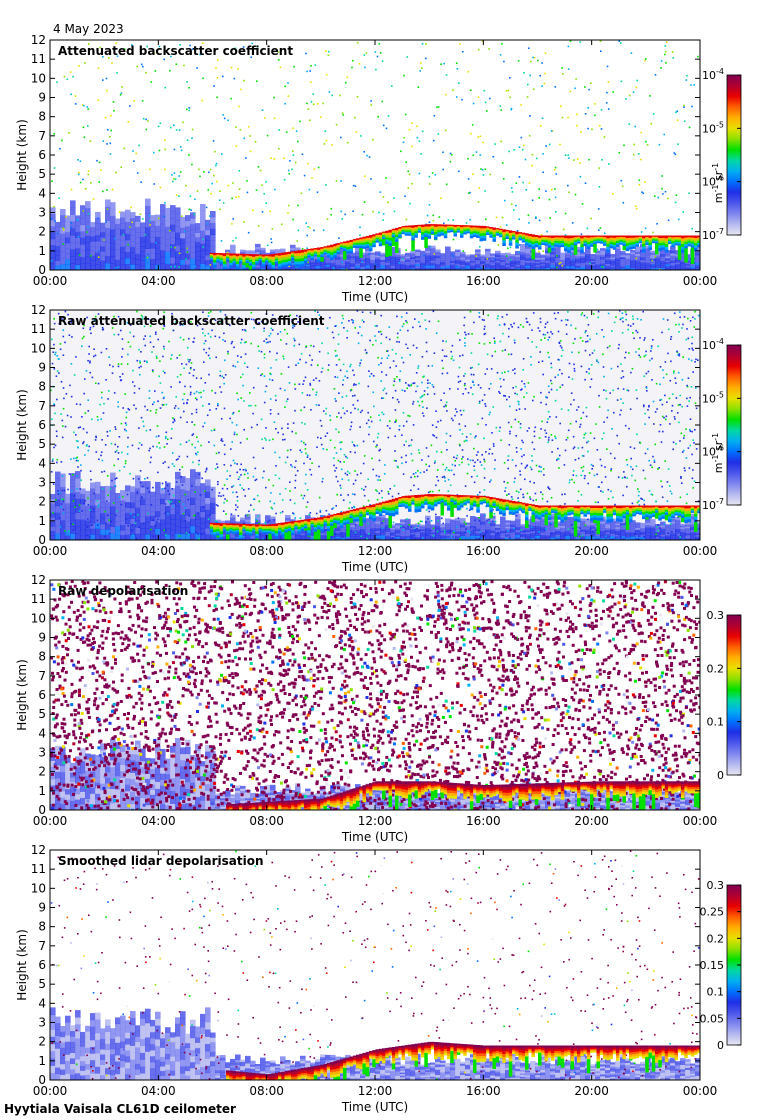 The image size is (780, 1120). What do you see at coordinates (120, 1109) in the screenshot?
I see `footer-label: Hyytiala Vaisala CL61D ceilometer` at bounding box center [120, 1109].